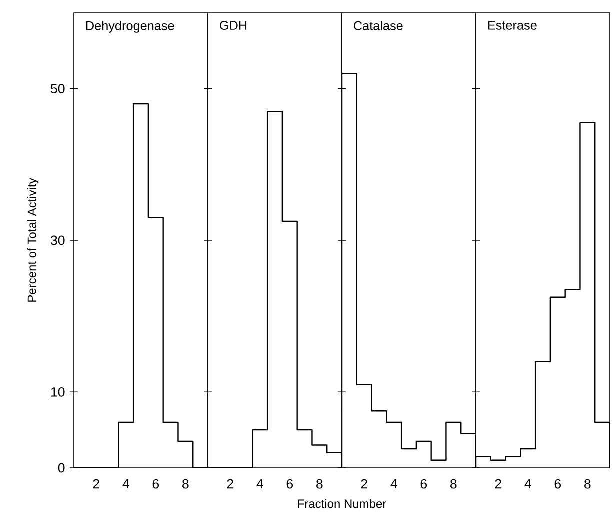  What do you see at coordinates (61, 468) in the screenshot?
I see `y-tick-label: 0` at bounding box center [61, 468].